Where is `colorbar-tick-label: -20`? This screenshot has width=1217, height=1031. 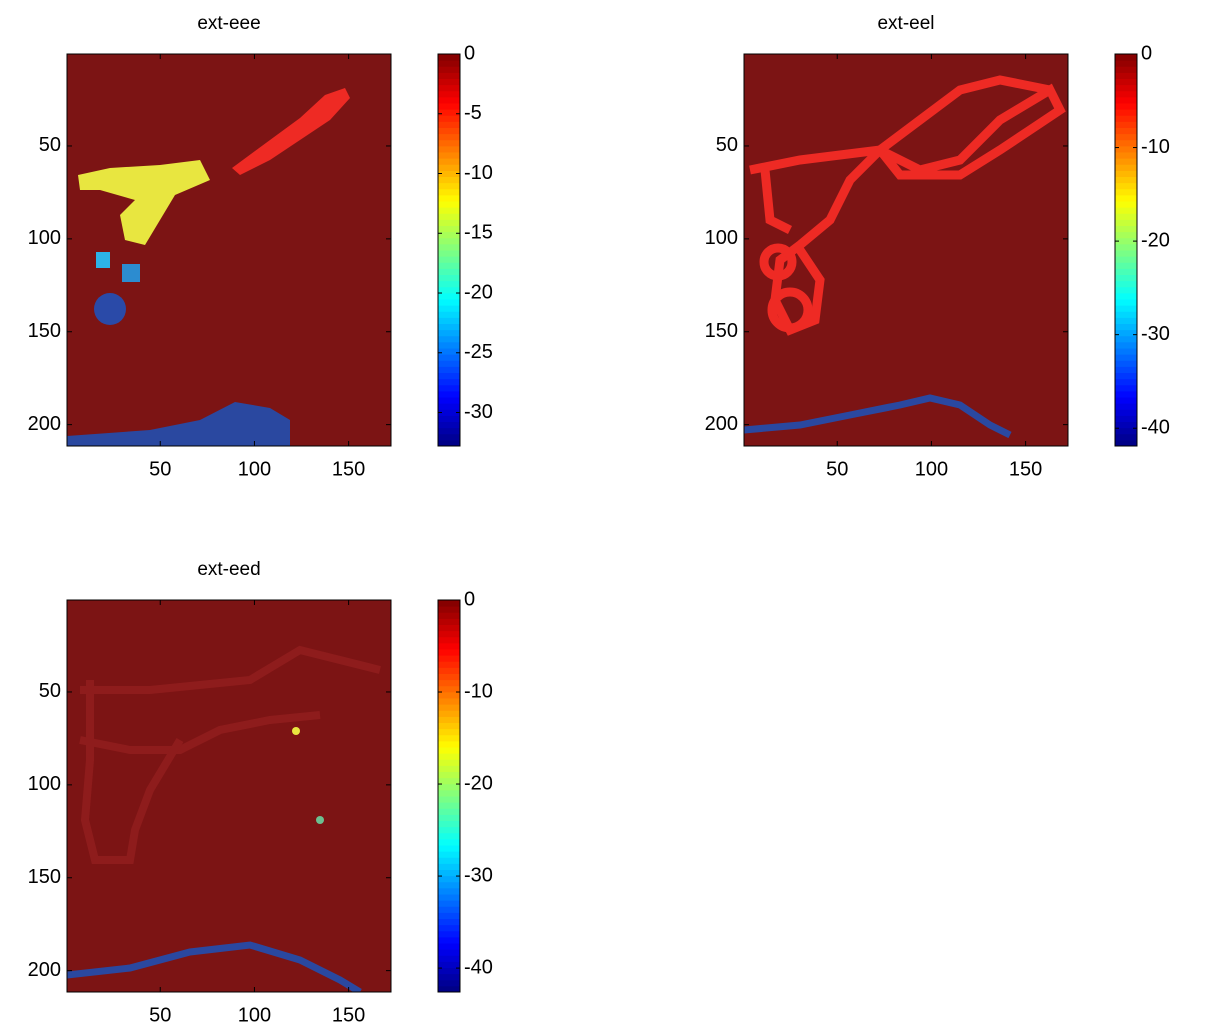
colorbar-tick-label: -20 is located at coordinates (478, 292).